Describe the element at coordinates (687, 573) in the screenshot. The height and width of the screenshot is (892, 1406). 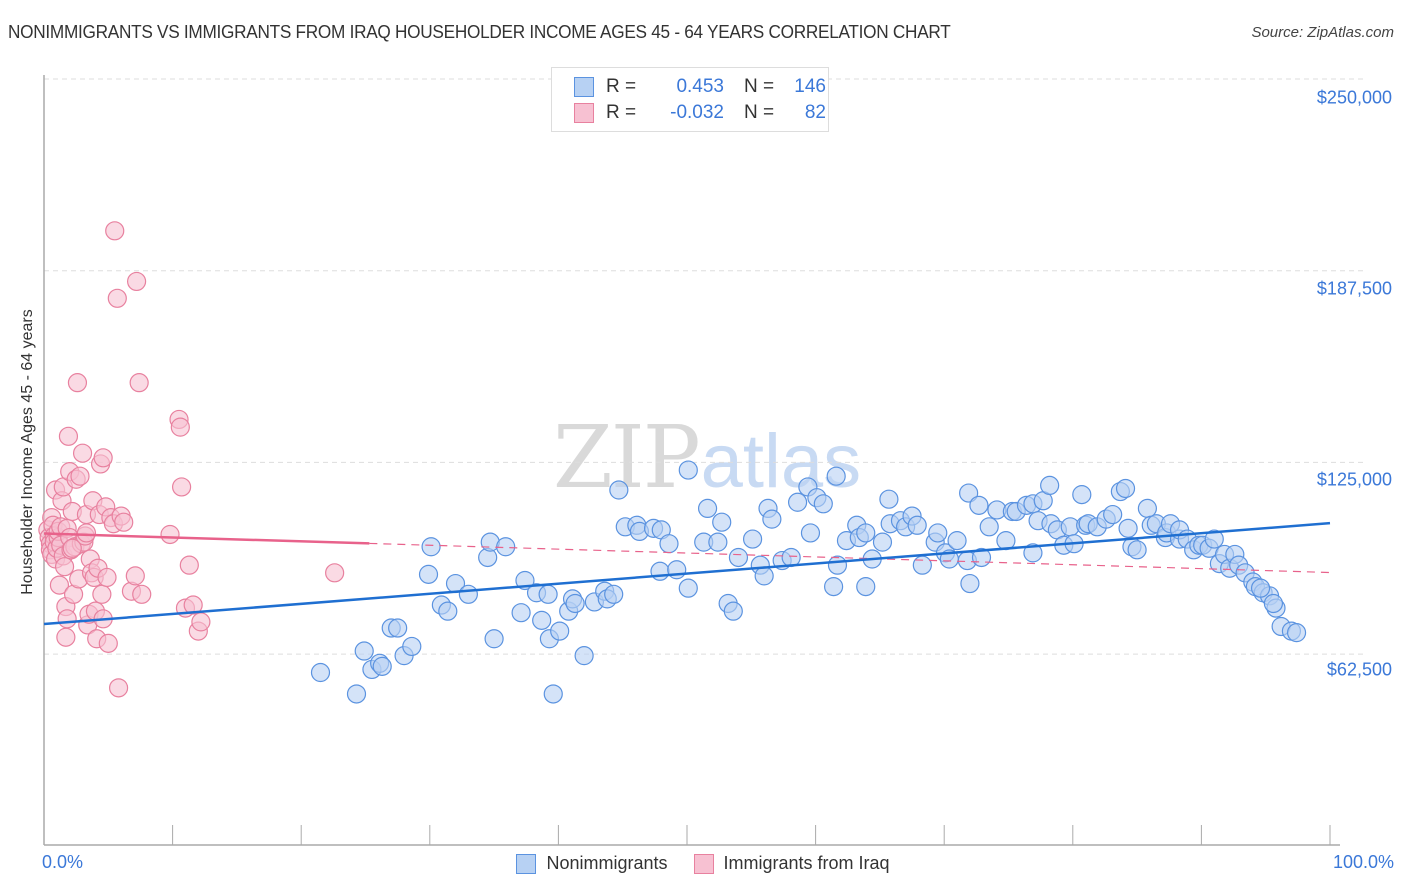
I see `trend-lines` at that location.